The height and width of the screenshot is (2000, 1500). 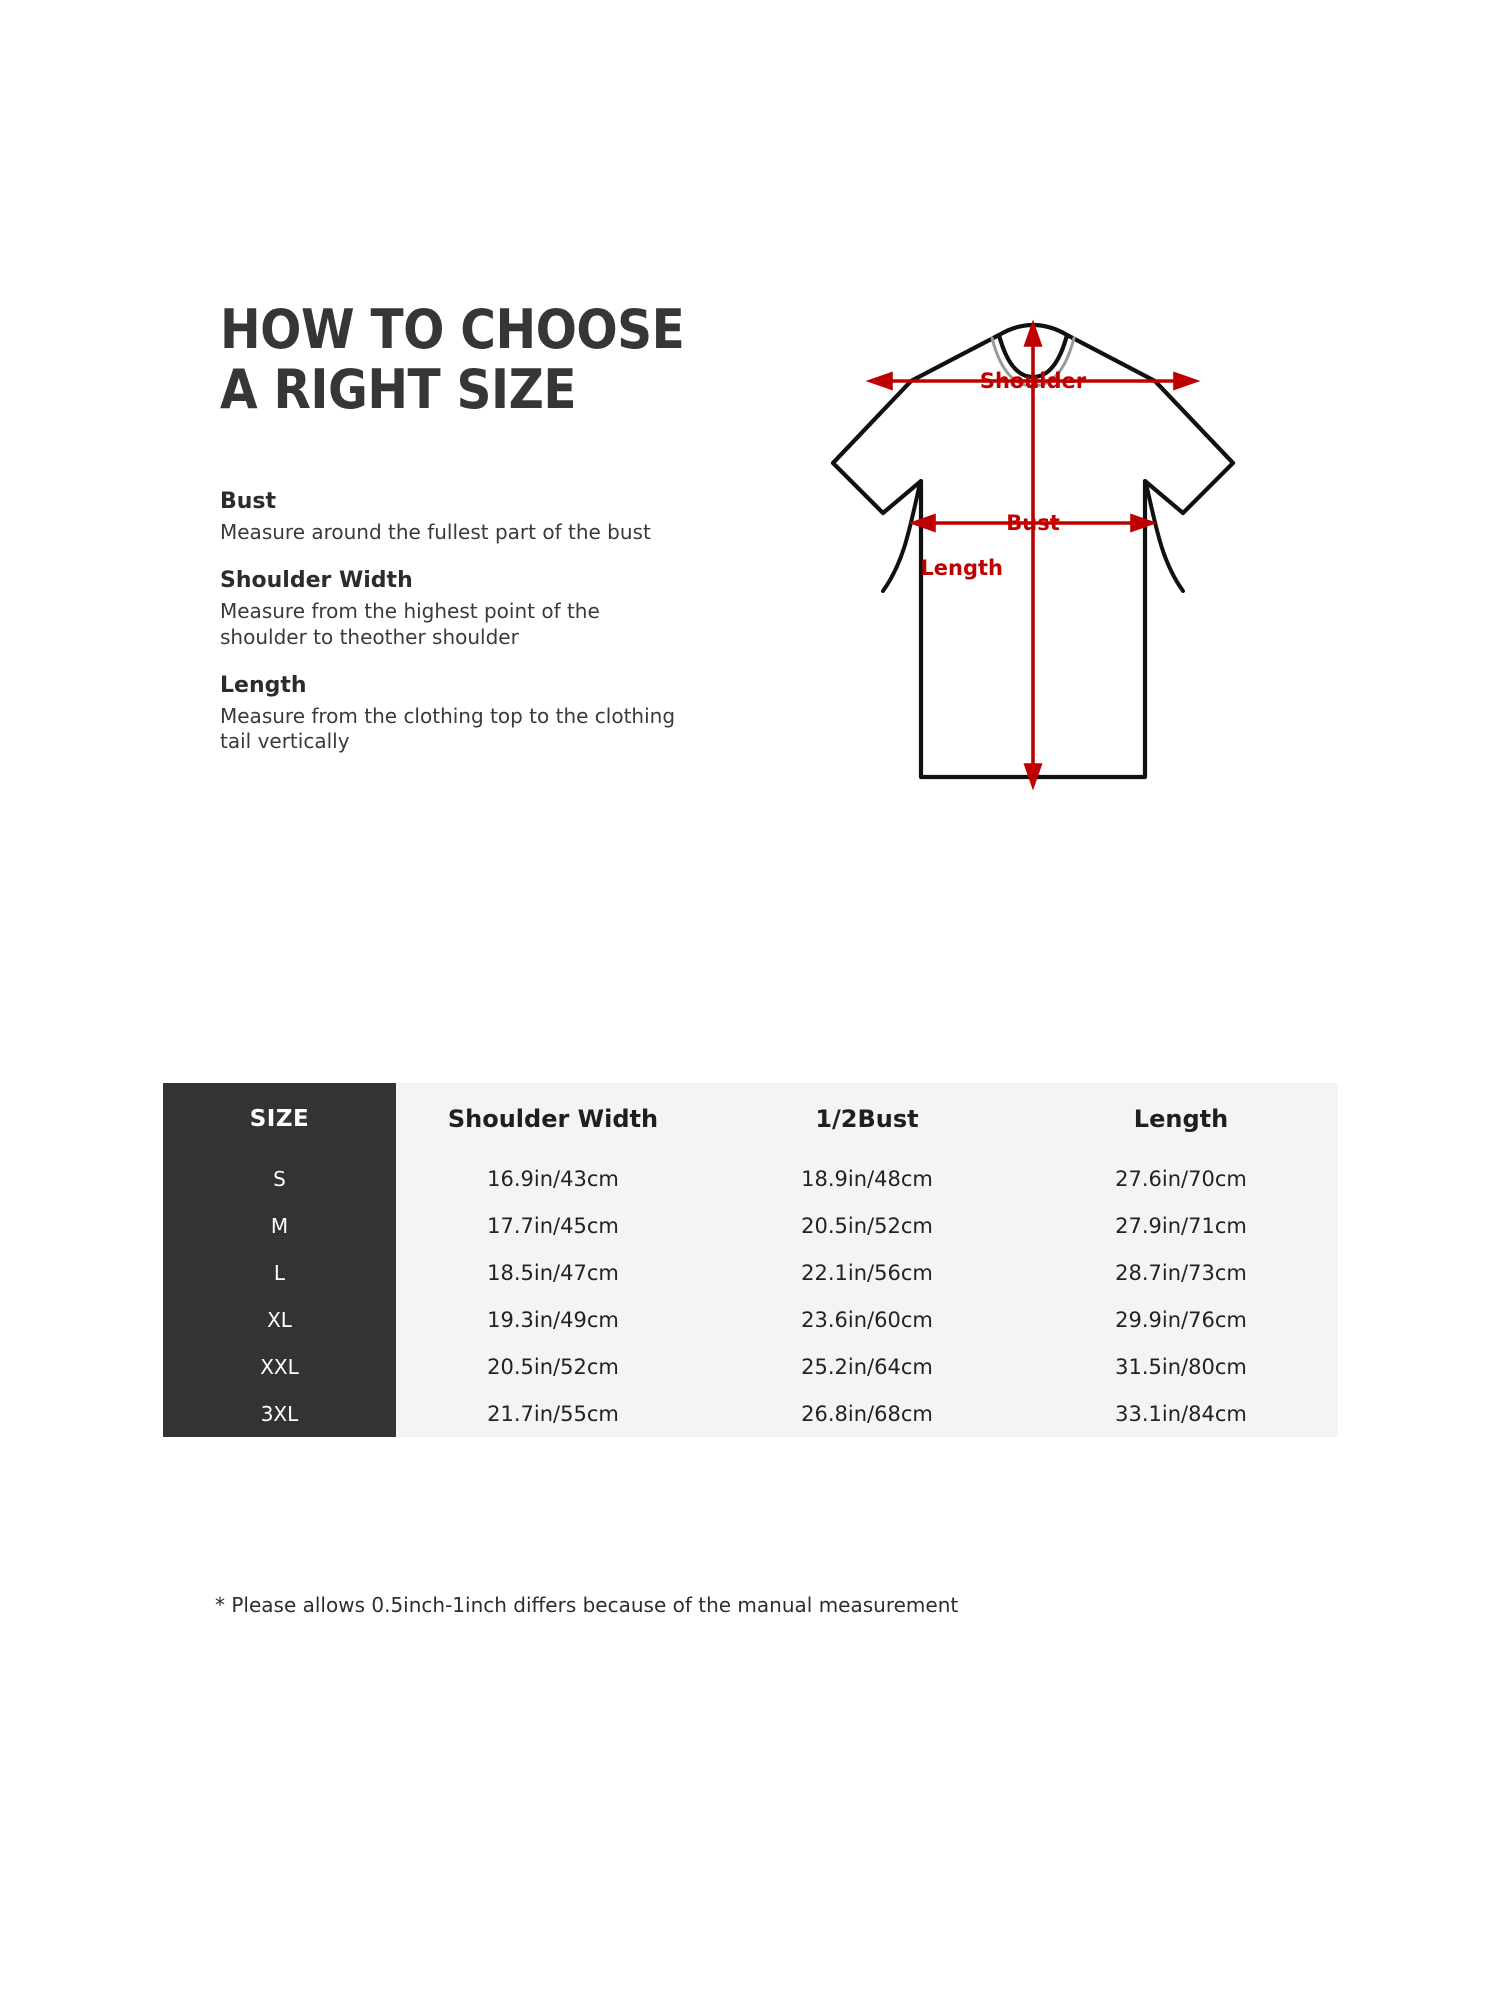 I want to click on definition-term: Shoulder Width, so click(x=316, y=581).